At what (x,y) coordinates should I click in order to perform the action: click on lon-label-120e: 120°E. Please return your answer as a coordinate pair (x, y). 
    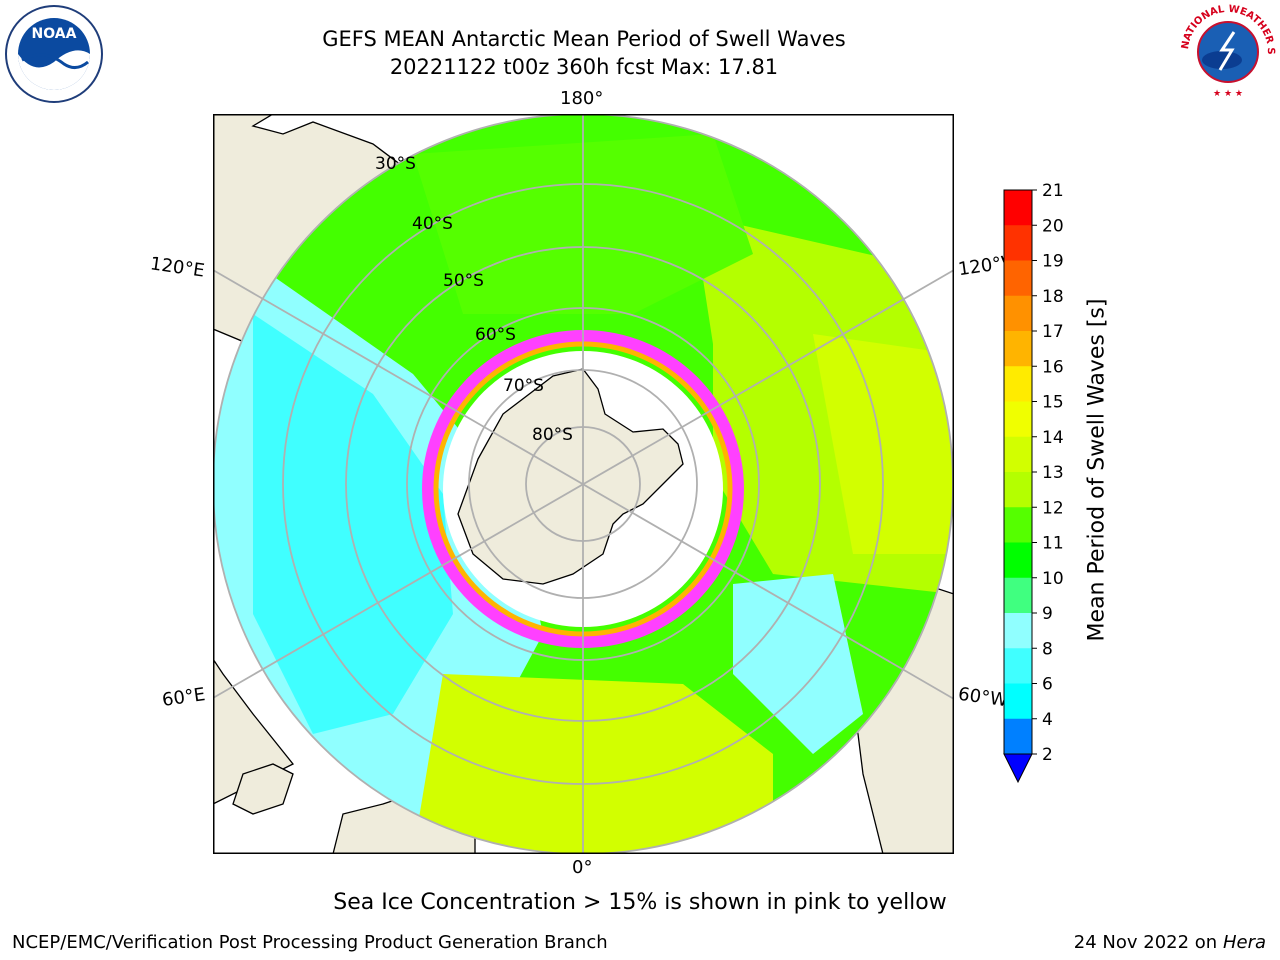
    Looking at the image, I should click on (177, 267).